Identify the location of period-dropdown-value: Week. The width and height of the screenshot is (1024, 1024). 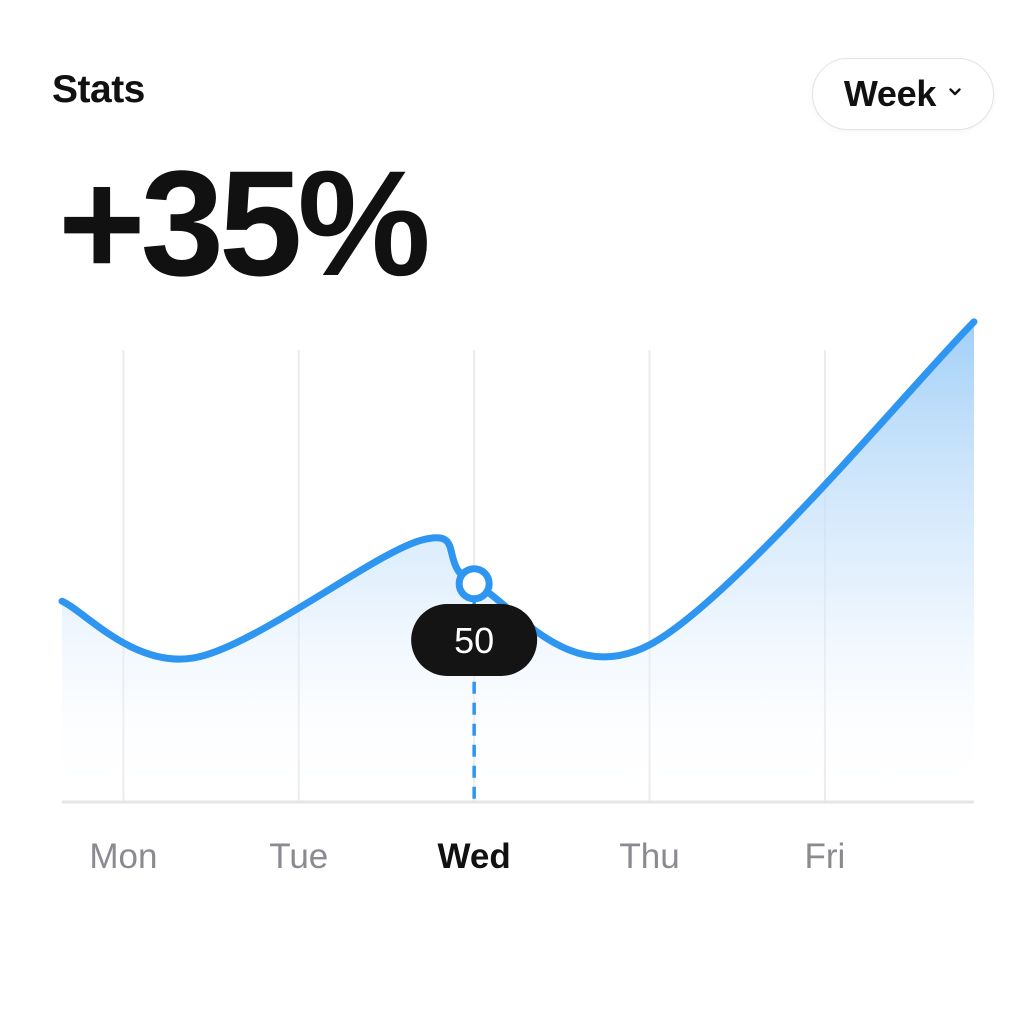
(890, 93).